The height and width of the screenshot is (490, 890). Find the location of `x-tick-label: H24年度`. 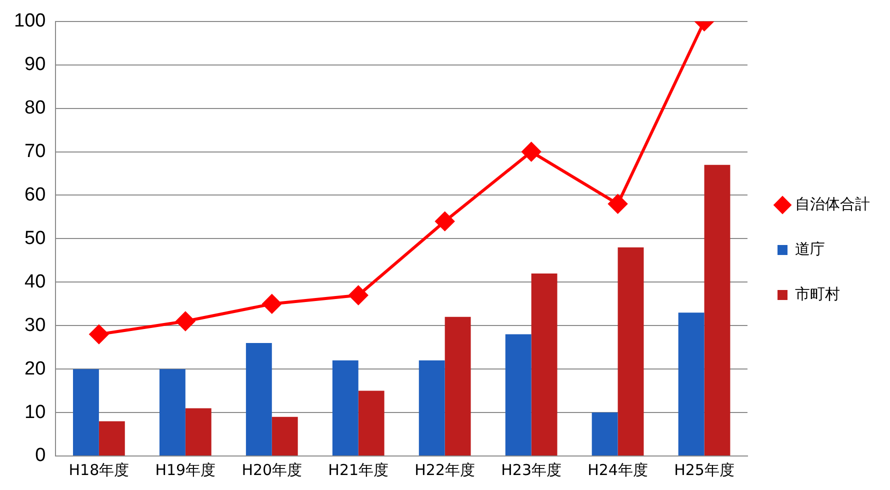

x-tick-label: H24年度 is located at coordinates (618, 469).